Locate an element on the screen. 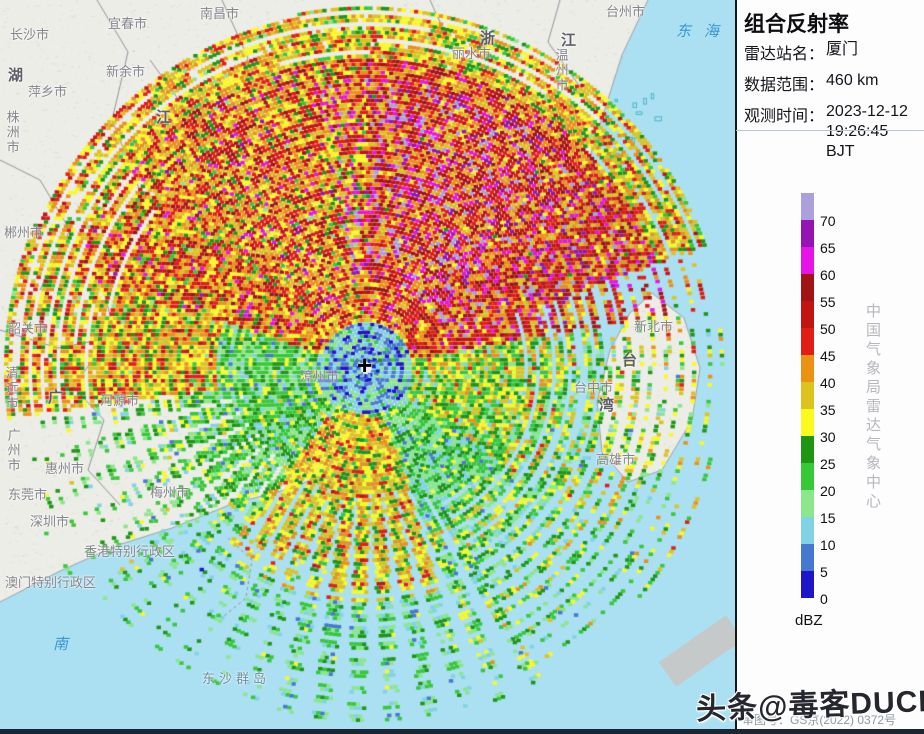 The width and height of the screenshot is (924, 734). info-row: 数据范围： 460 km is located at coordinates (832, 83).